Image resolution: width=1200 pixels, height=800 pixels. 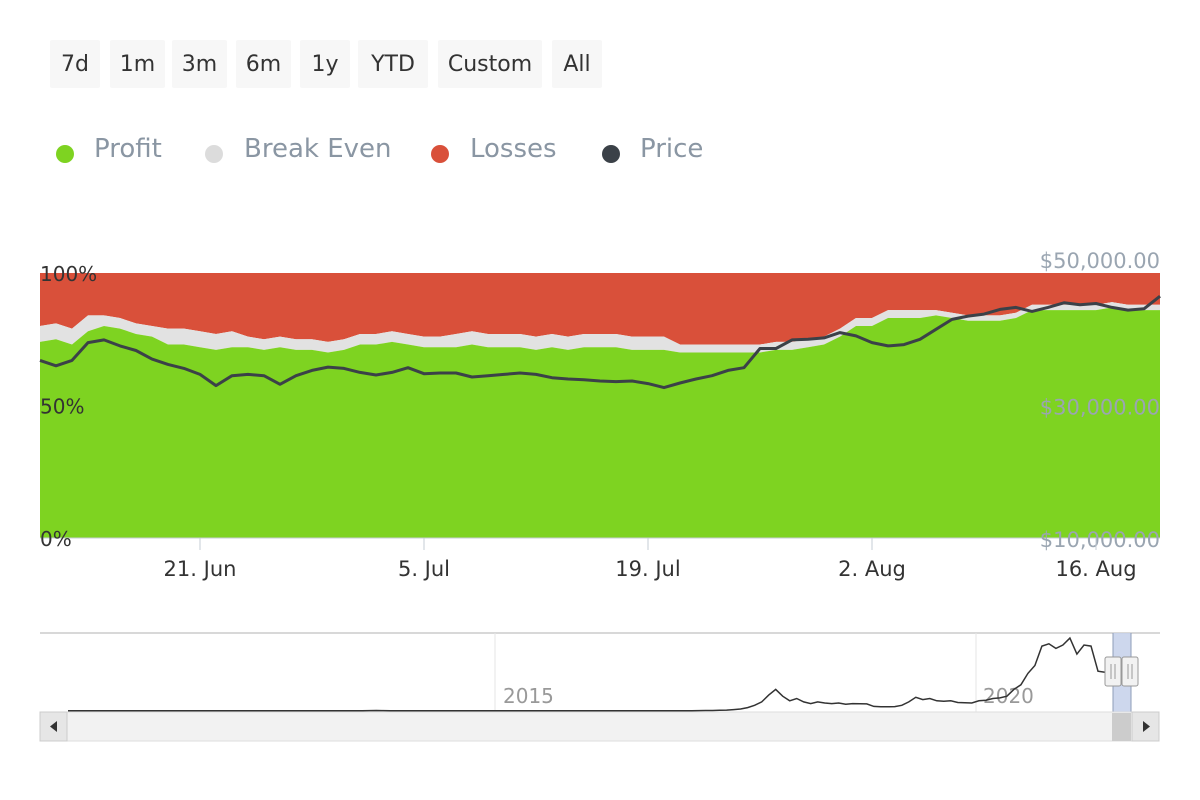 I want to click on range-button-7d: 7d, so click(x=75, y=64).